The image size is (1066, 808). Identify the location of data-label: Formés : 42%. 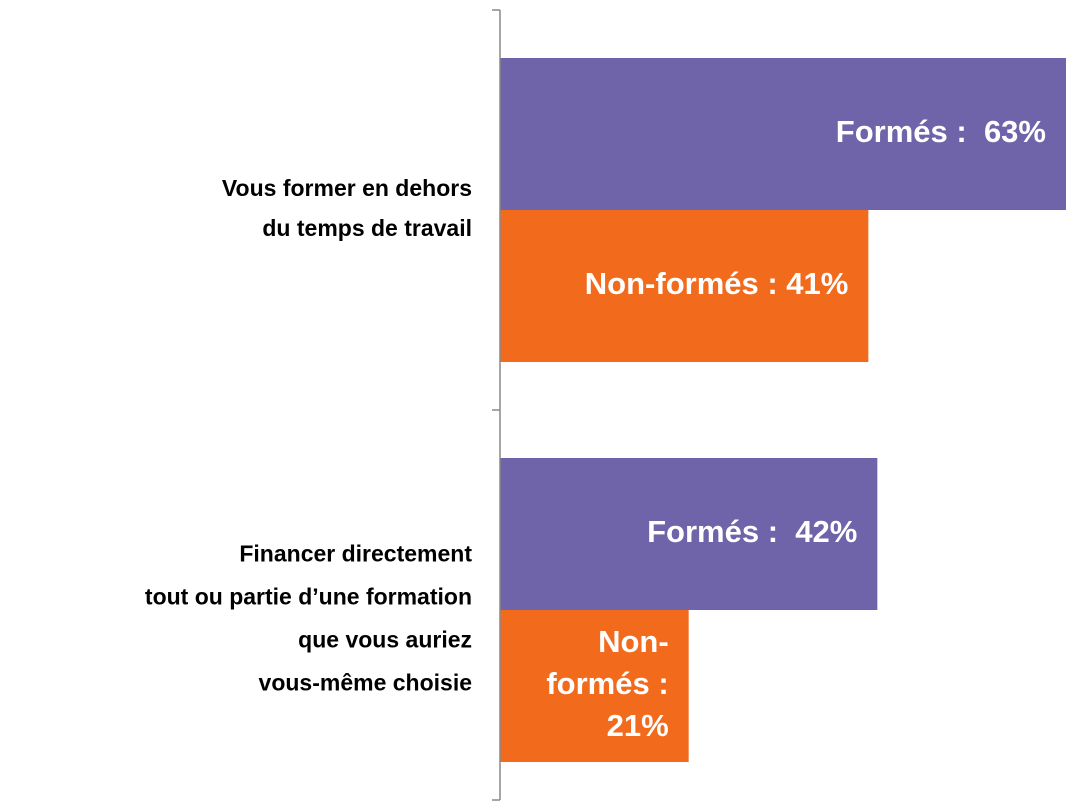
(752, 531).